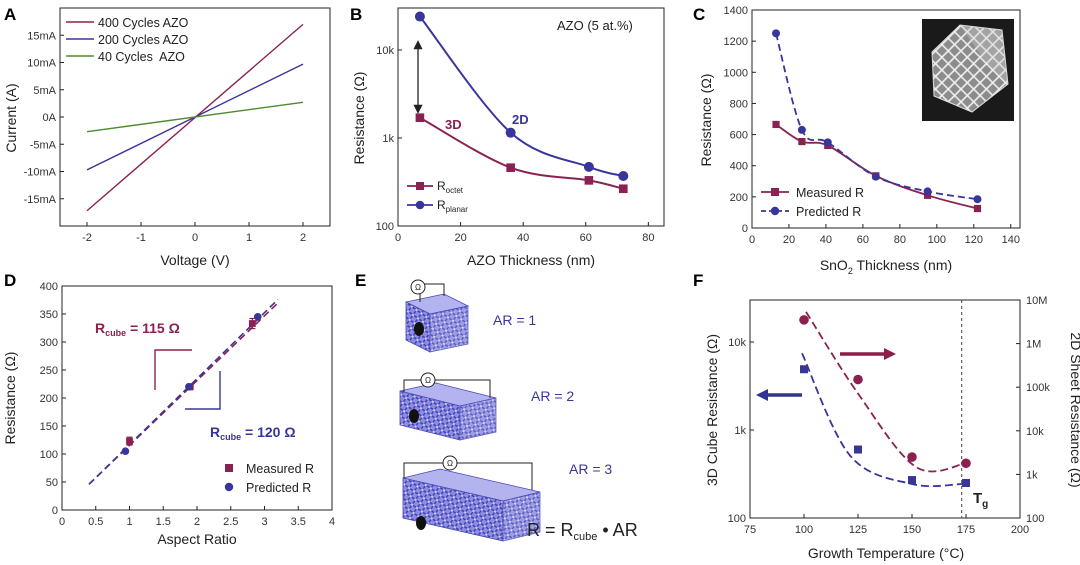  Describe the element at coordinates (812, 202) in the screenshot. I see `legend-c: Measured R Predicted R` at that location.